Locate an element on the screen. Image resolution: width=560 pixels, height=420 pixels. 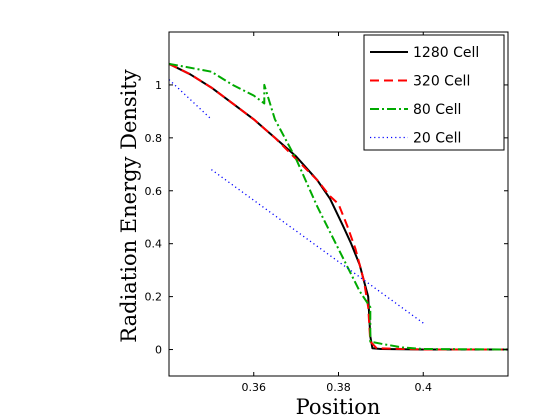
y-tick-label: 0 is located at coordinates (158, 350).